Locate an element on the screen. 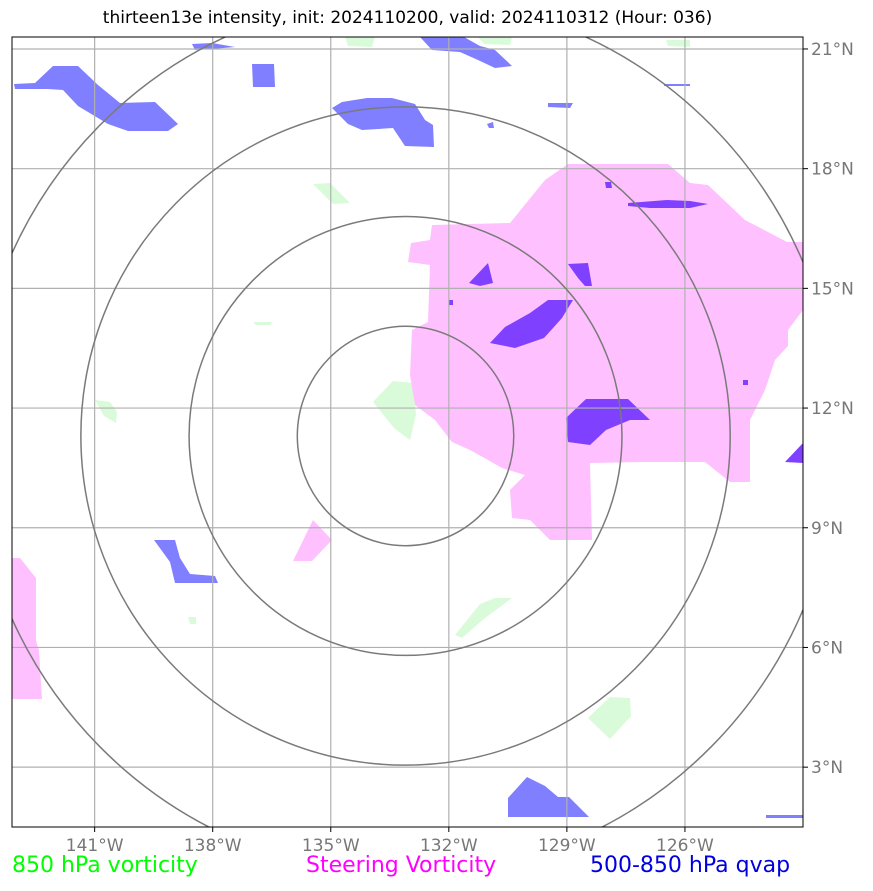 This screenshot has width=873, height=891. lat-tick-label: 3°N is located at coordinates (827, 768).